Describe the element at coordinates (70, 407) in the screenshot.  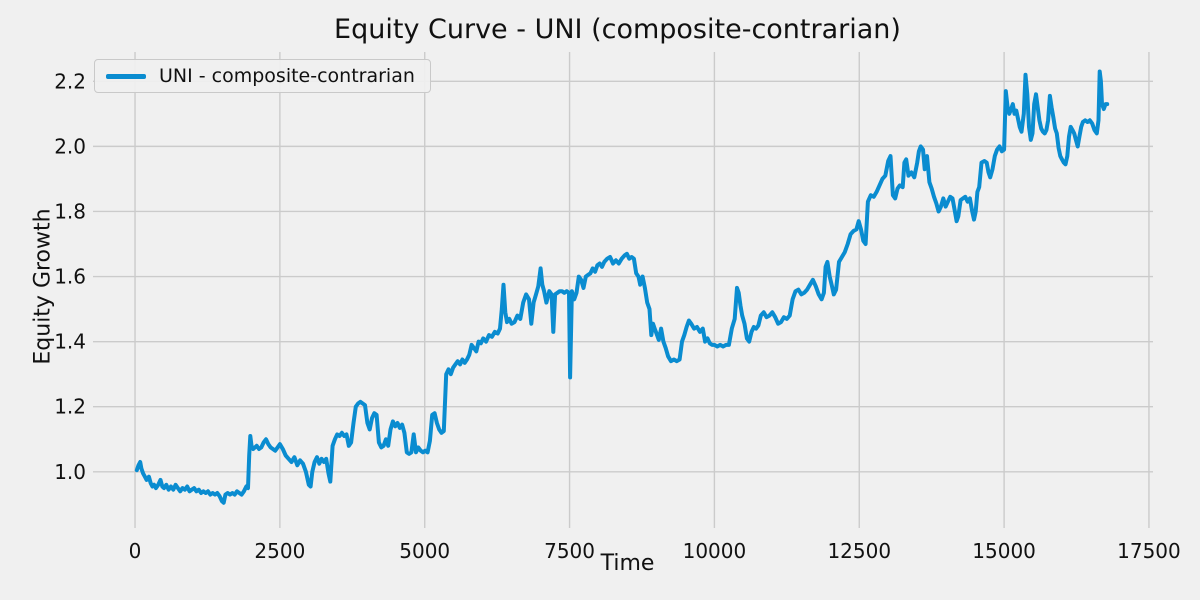
I see `y-tick-label: 1.2` at that location.